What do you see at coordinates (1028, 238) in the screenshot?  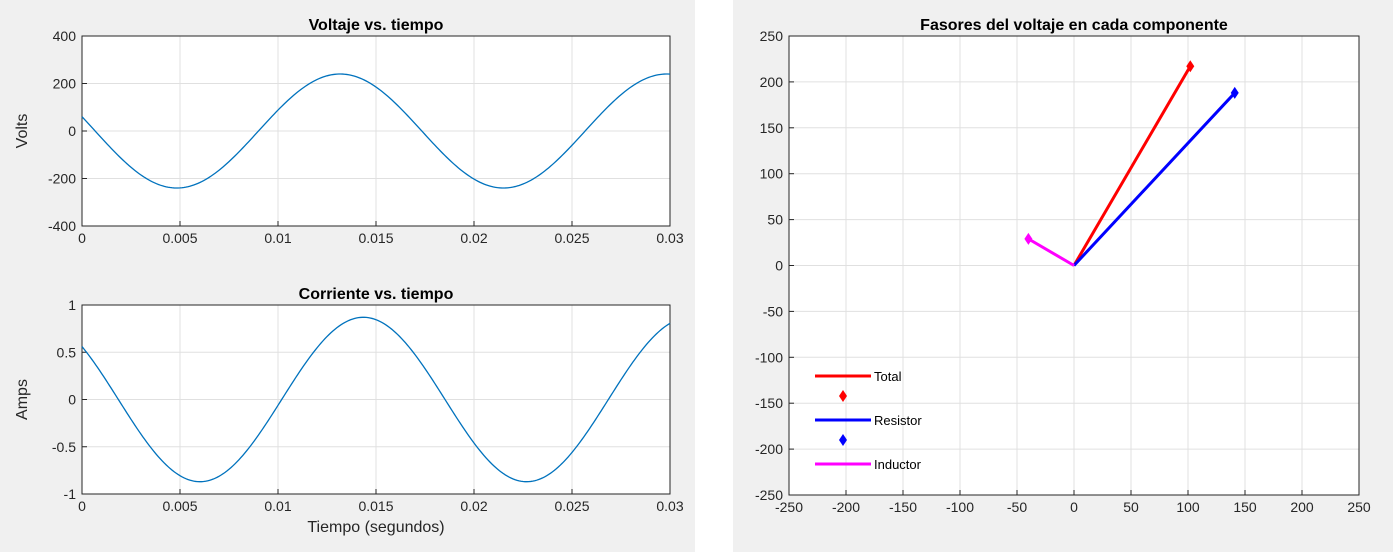 I see `phasor-tip-inductor` at bounding box center [1028, 238].